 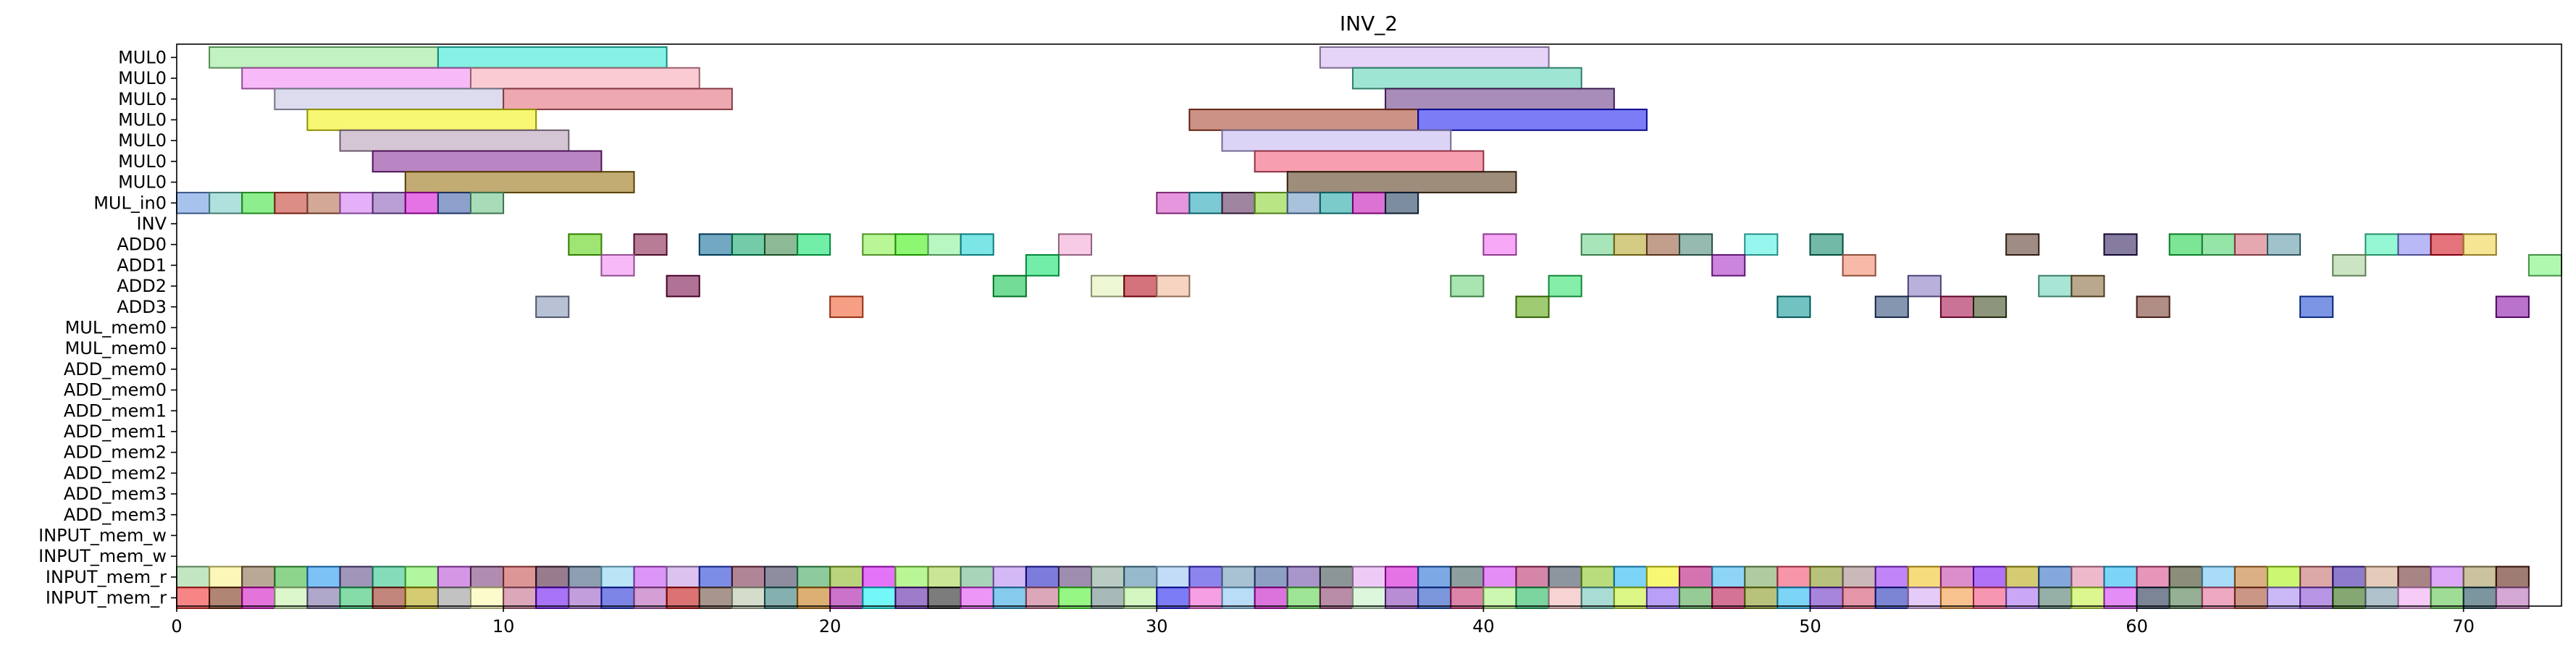 I want to click on row-label: INPUT_mem_w, so click(x=102, y=556).